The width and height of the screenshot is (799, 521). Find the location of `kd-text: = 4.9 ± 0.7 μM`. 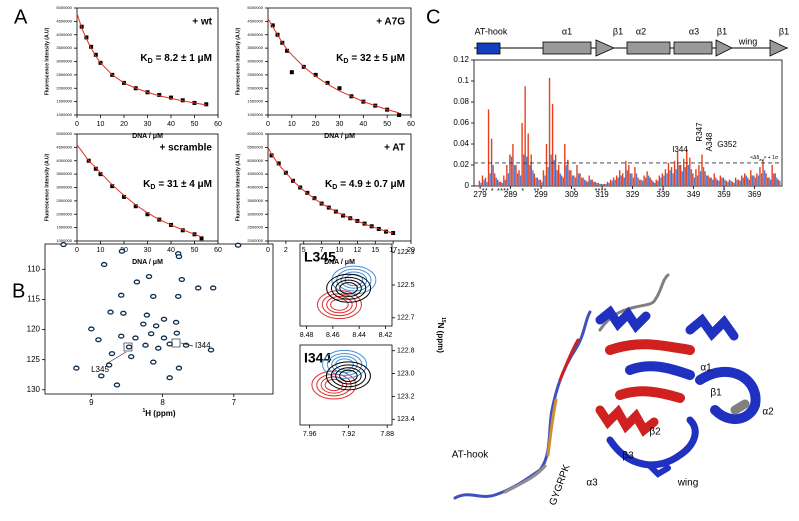

kd-text: = 4.9 ± 0.7 μM is located at coordinates (372, 184).